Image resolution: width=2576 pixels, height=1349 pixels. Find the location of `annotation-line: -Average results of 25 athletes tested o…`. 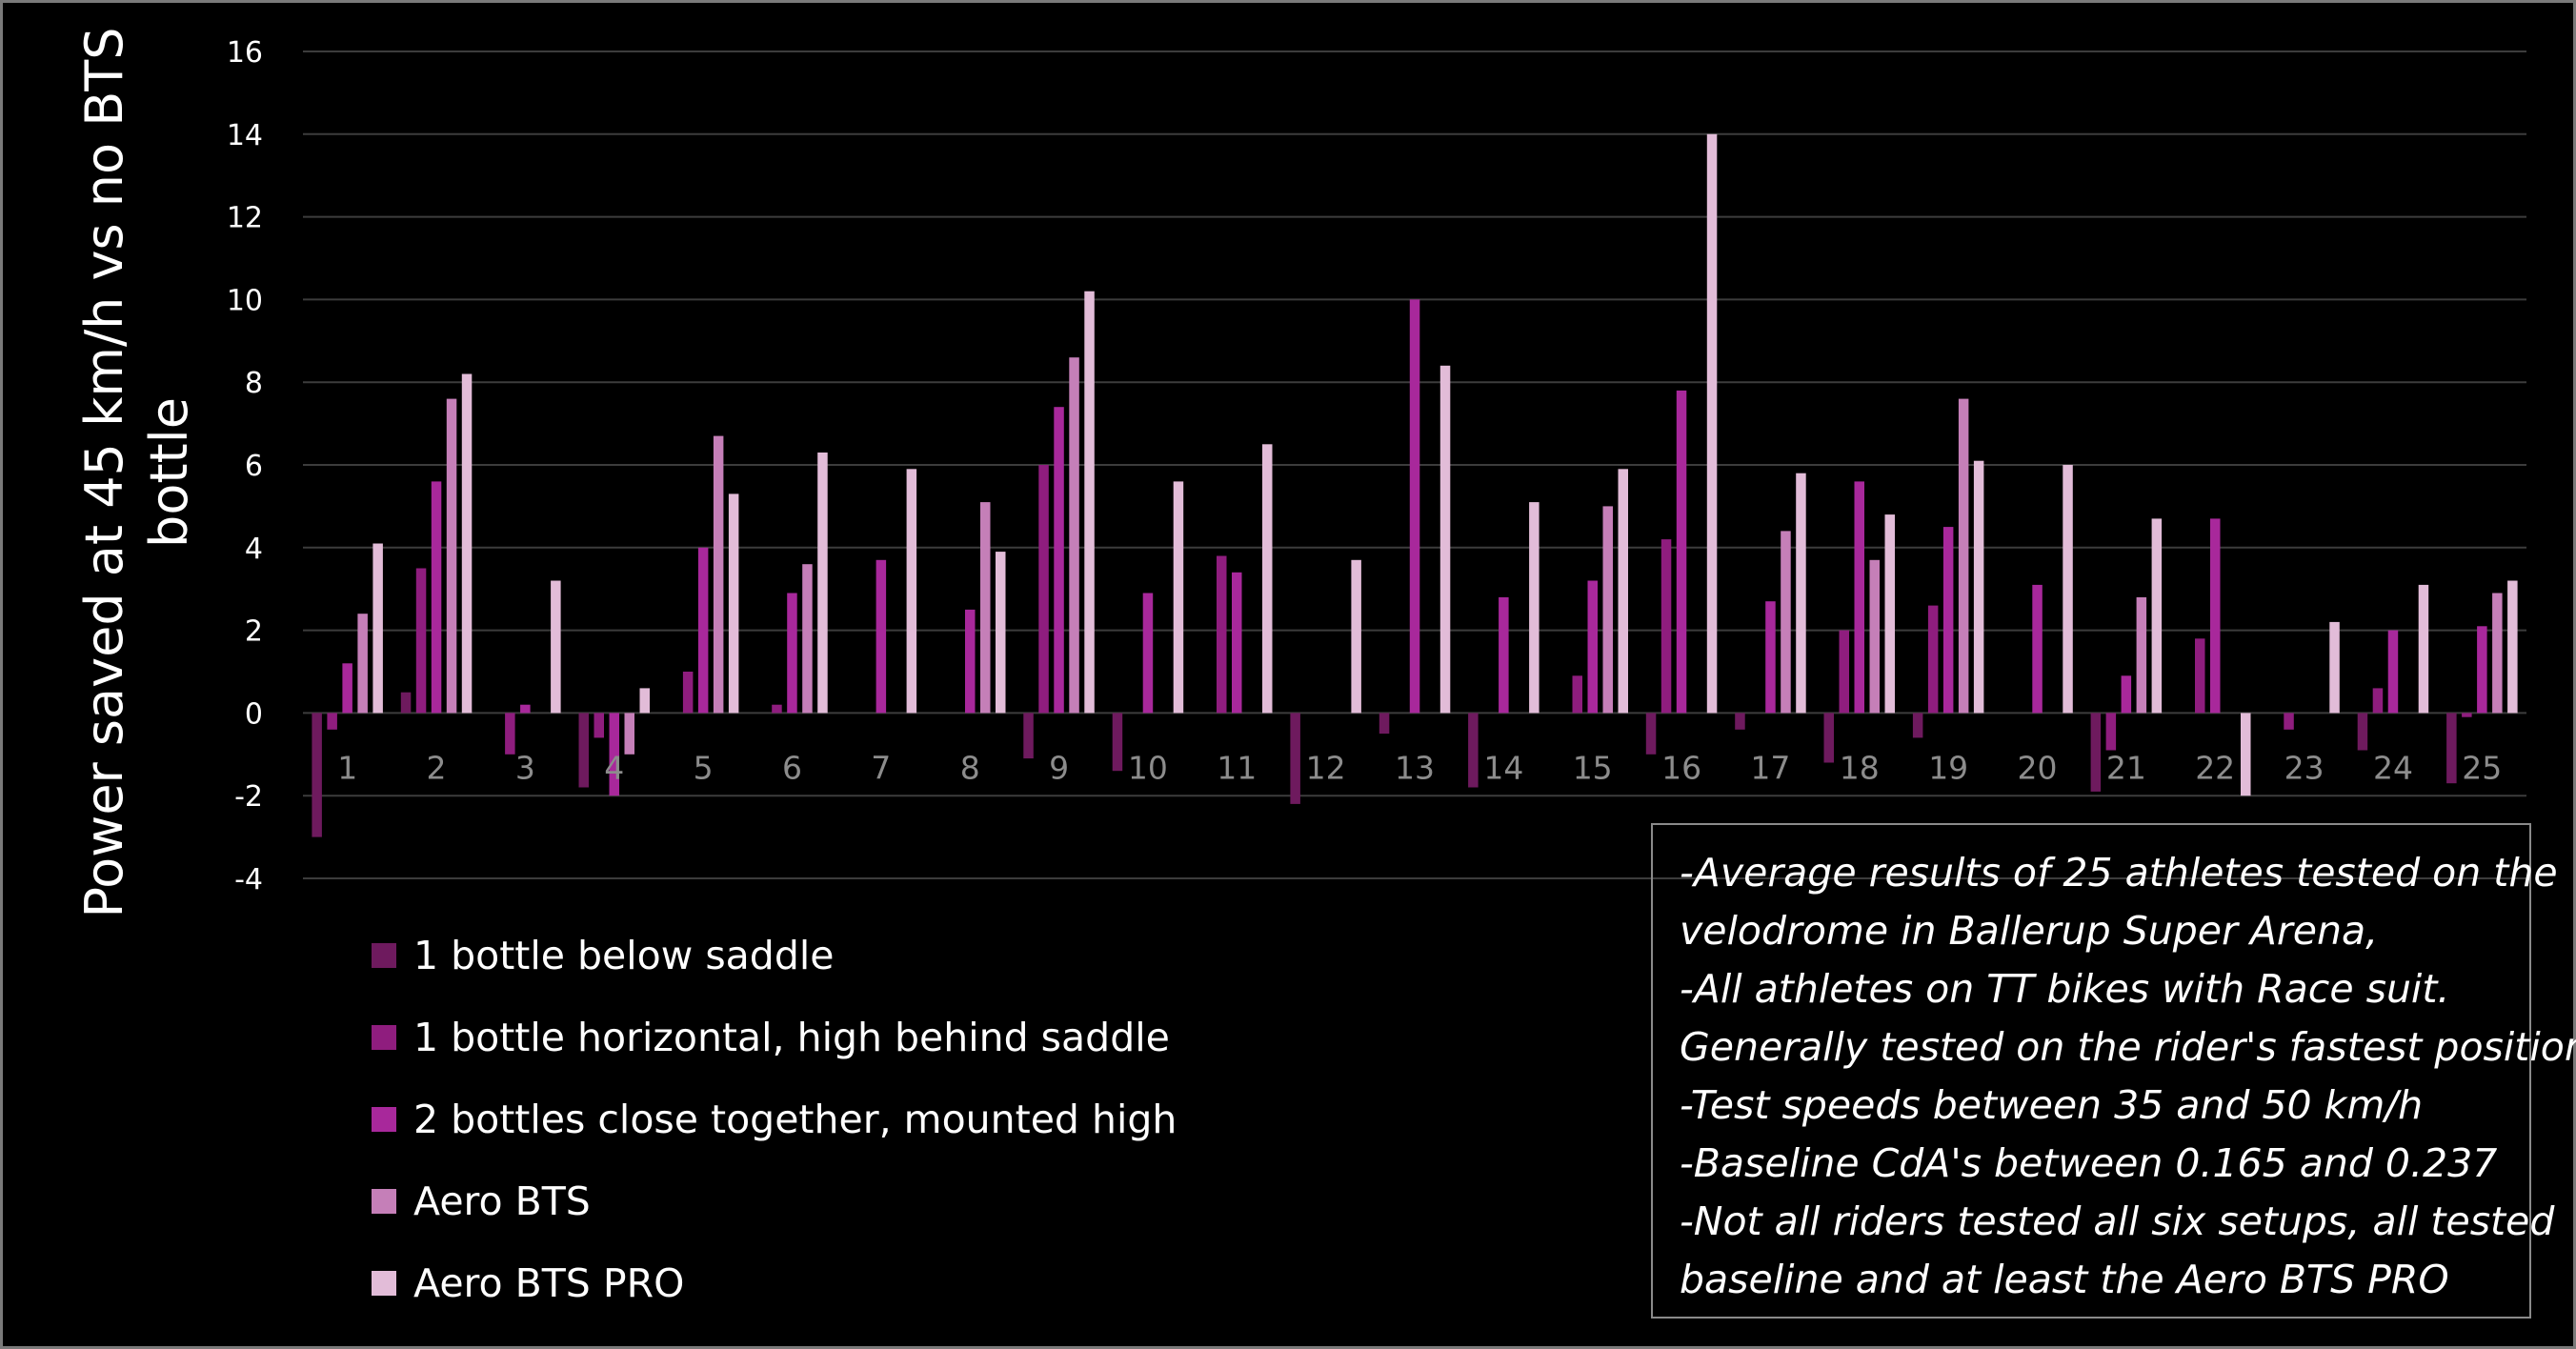

annotation-line: -Average results of 25 athletes tested o… is located at coordinates (2119, 873).